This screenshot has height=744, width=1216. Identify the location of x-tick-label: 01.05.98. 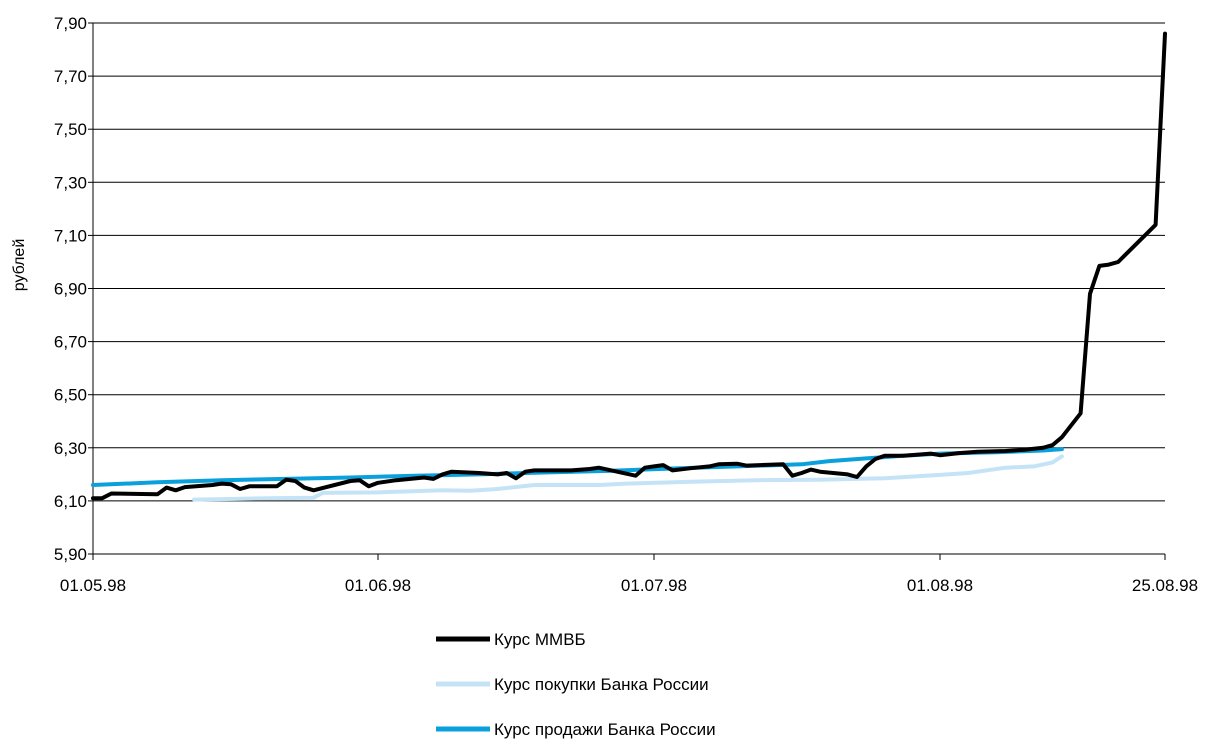
(93, 585).